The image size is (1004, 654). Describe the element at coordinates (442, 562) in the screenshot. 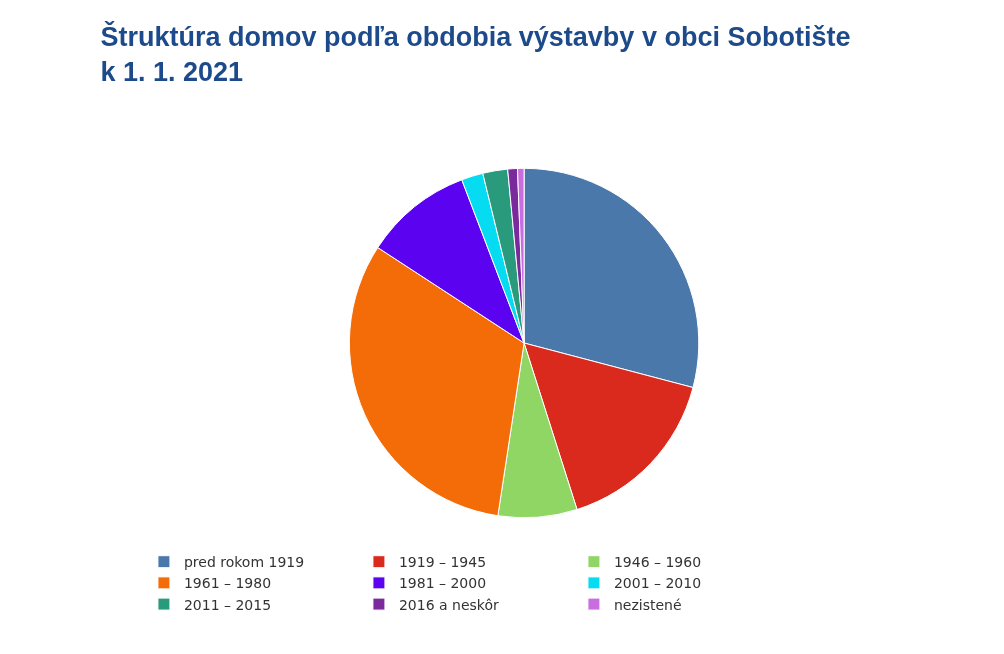

I see `legend-label: 1919 – 1945` at that location.